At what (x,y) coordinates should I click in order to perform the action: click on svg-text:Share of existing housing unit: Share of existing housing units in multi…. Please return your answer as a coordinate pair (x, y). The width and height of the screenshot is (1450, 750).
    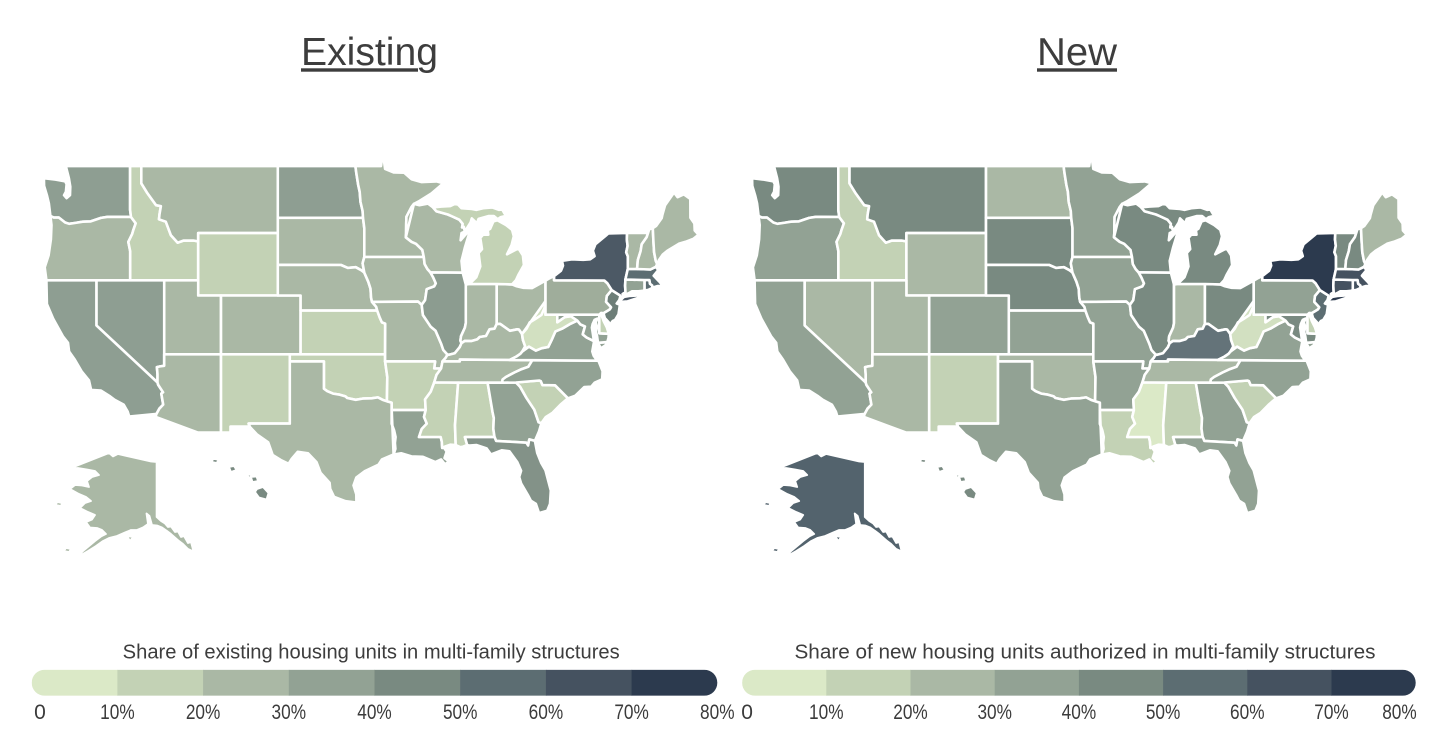
    Looking at the image, I should click on (371, 653).